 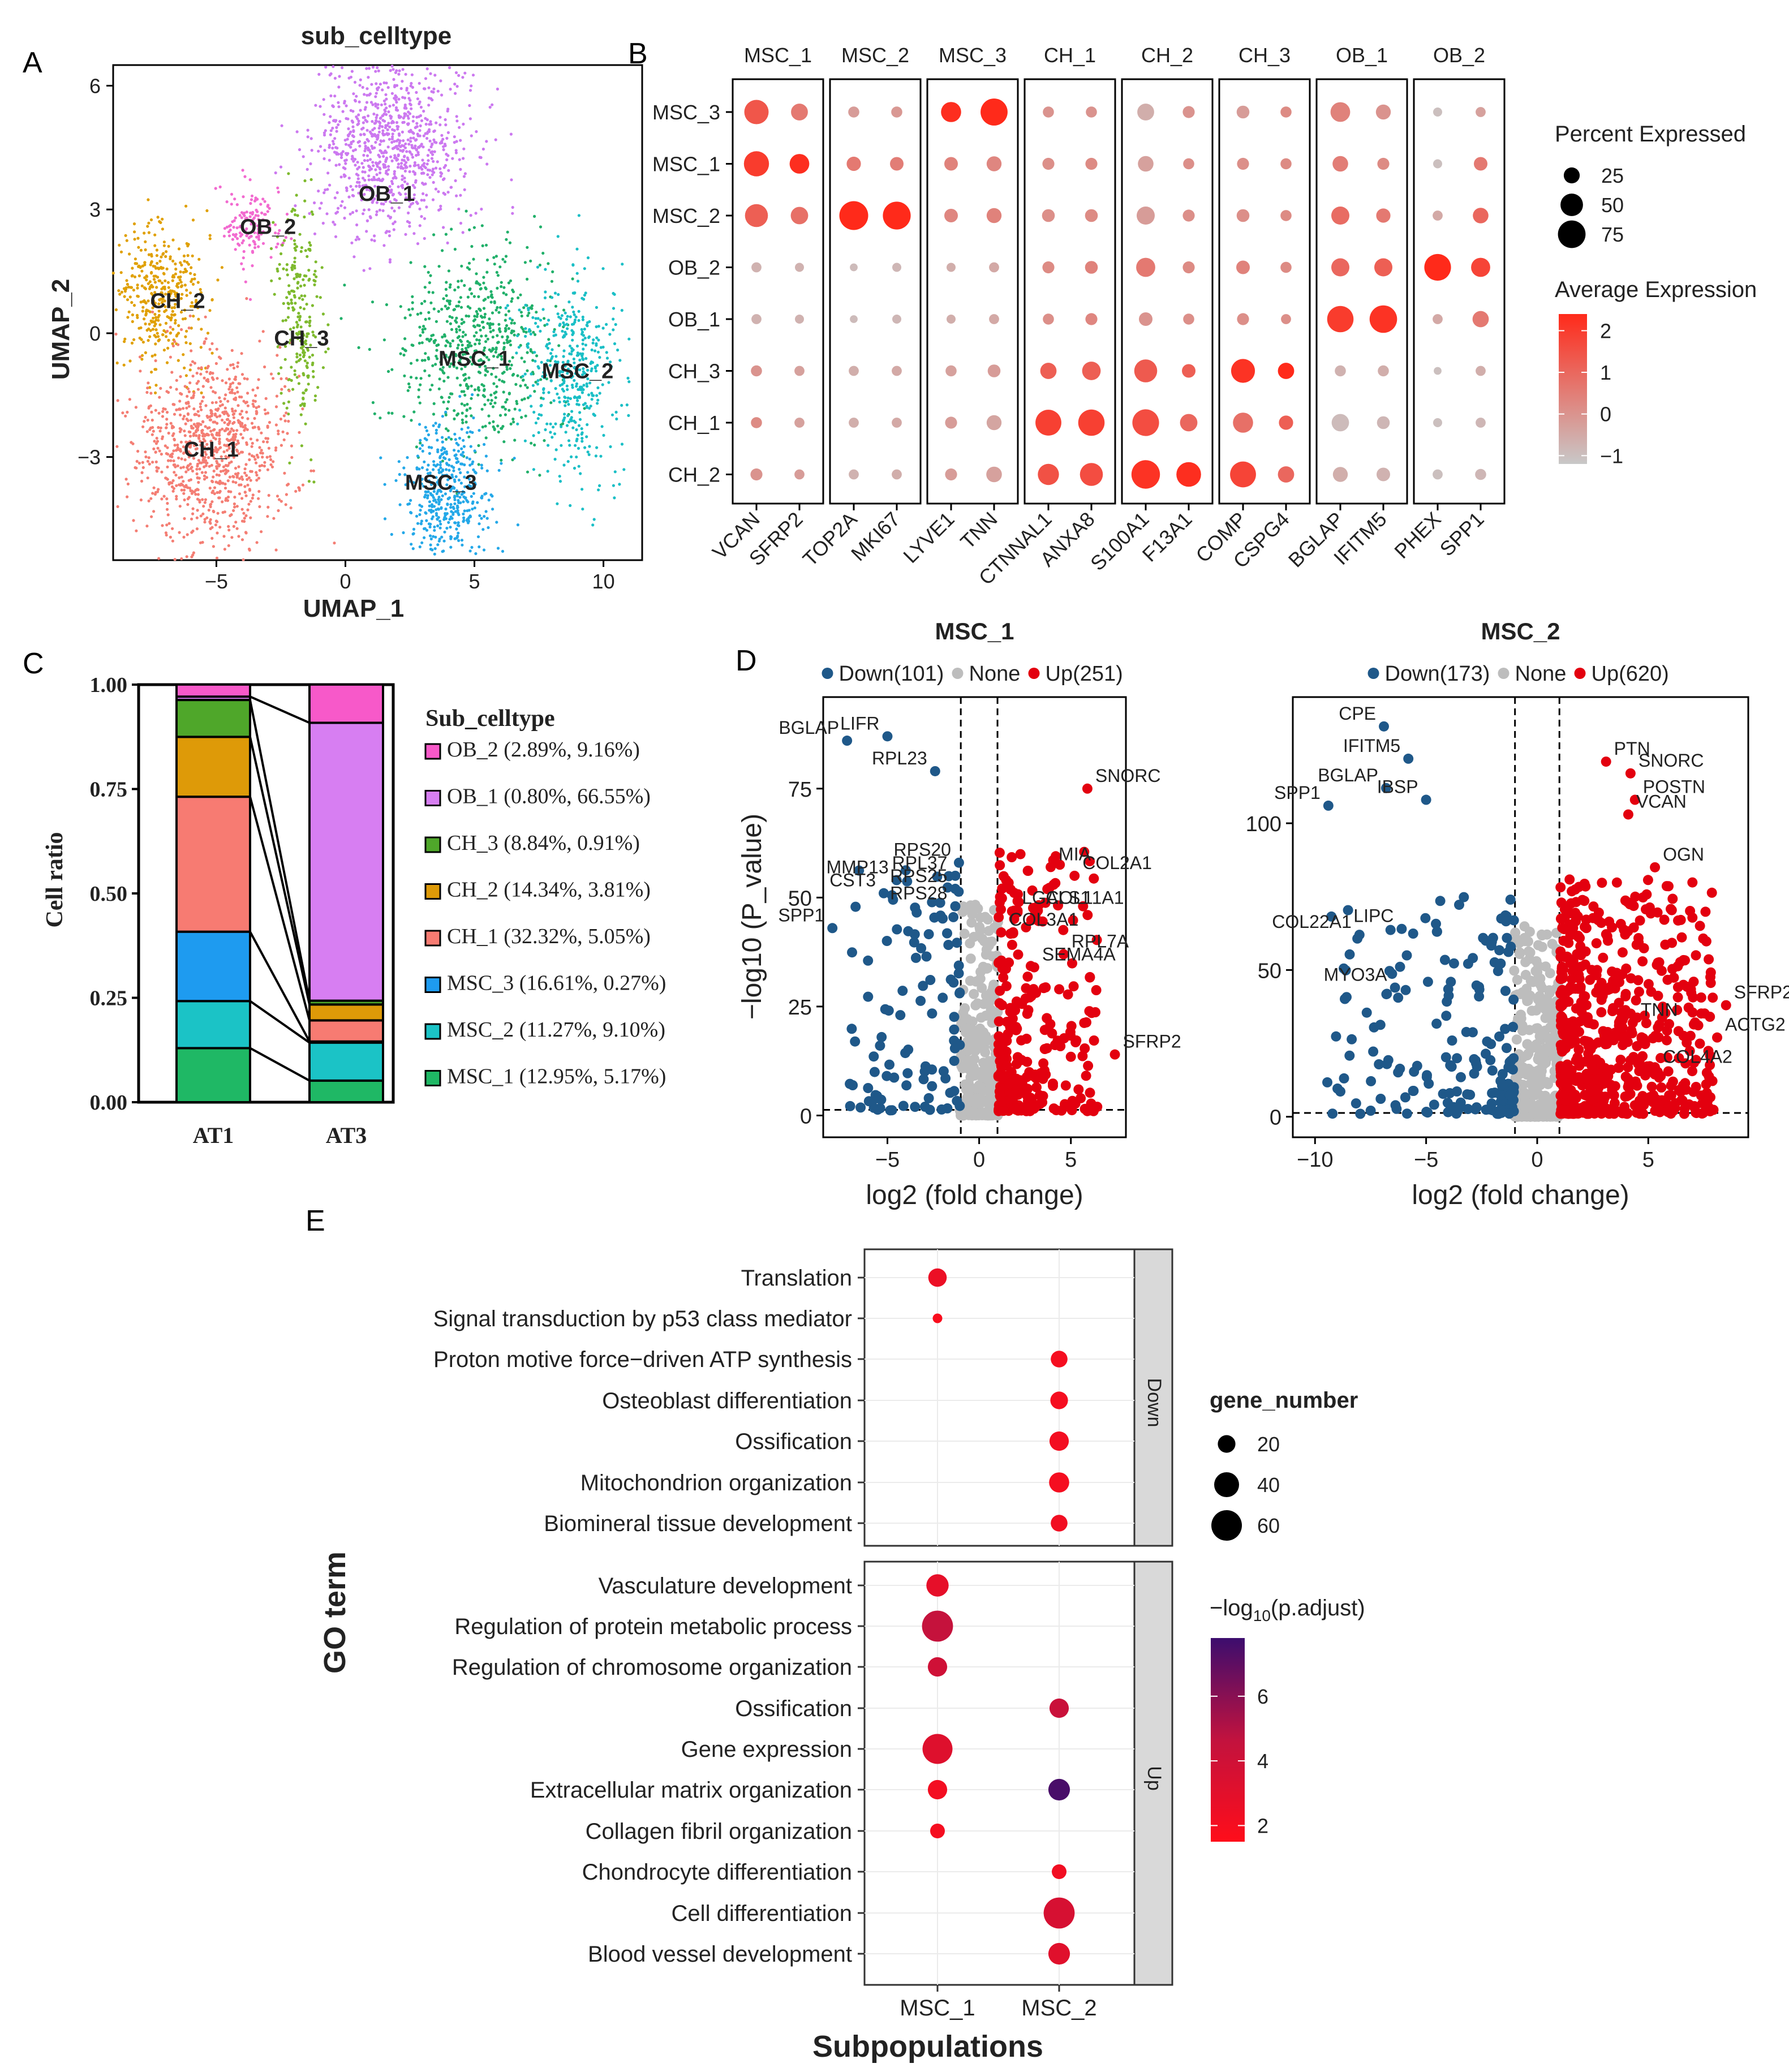 What do you see at coordinates (1417, 535) in the screenshot?
I see `dotplot-gene-label: PHEX` at bounding box center [1417, 535].